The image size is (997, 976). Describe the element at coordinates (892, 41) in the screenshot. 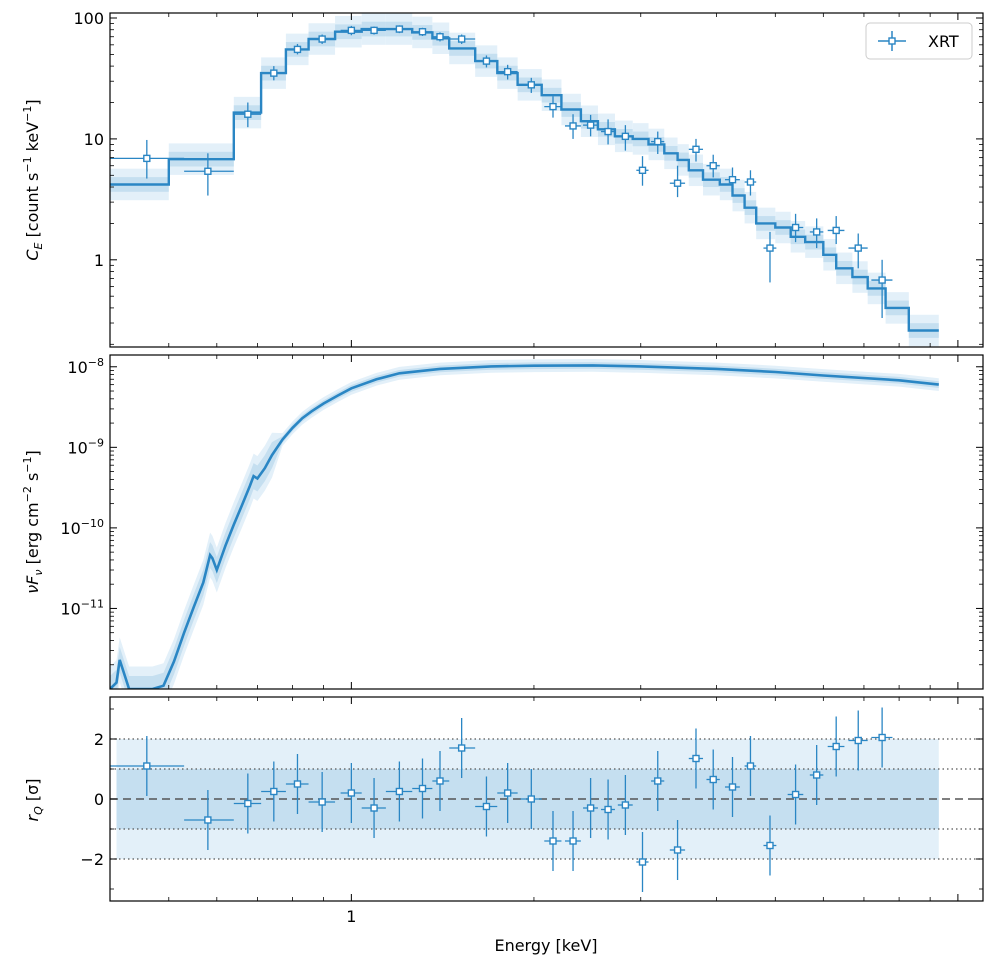

I see `legend-marker-square` at that location.